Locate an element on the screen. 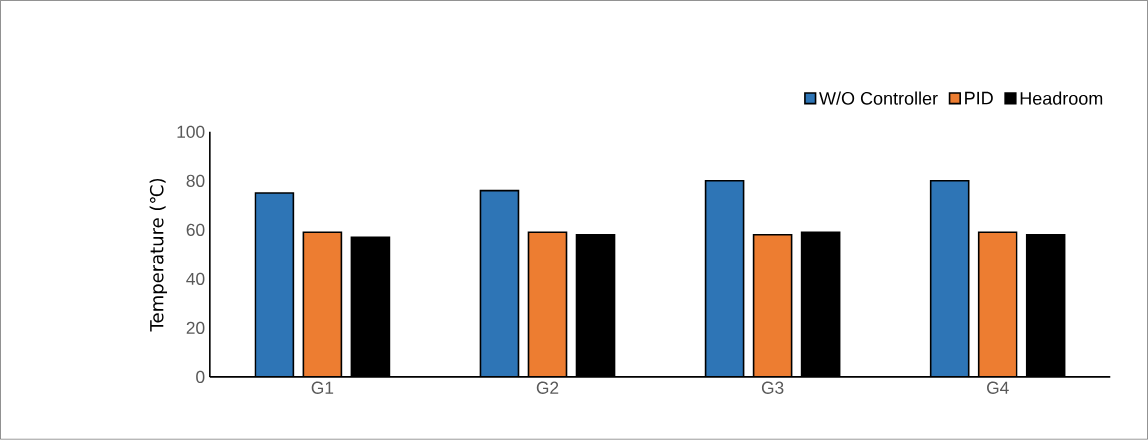 This screenshot has width=1148, height=440. y-tick-label: 60 is located at coordinates (195, 230).